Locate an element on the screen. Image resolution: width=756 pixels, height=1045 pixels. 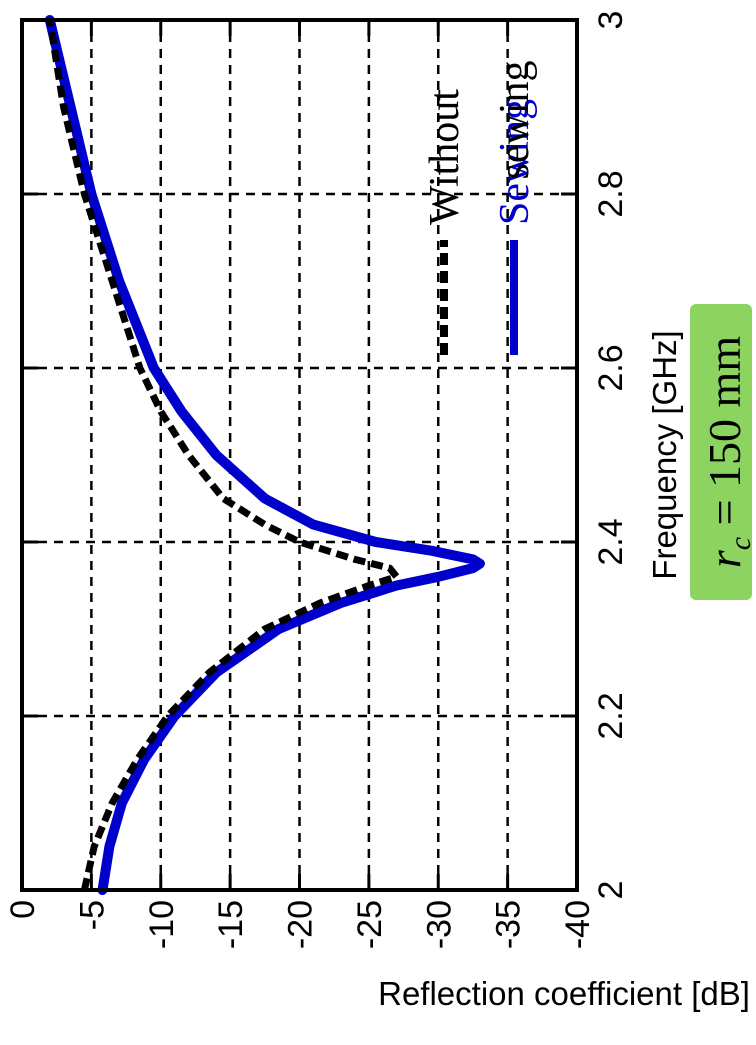
svg-text: rc = 150 mm is located at coordinates (727, 452).